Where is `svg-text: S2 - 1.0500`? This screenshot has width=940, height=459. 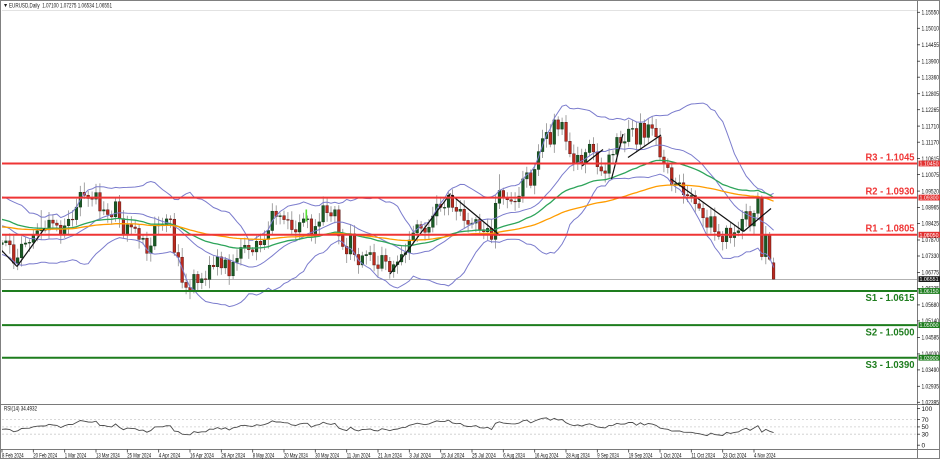
svg-text: S2 - 1.0500 is located at coordinates (890, 332).